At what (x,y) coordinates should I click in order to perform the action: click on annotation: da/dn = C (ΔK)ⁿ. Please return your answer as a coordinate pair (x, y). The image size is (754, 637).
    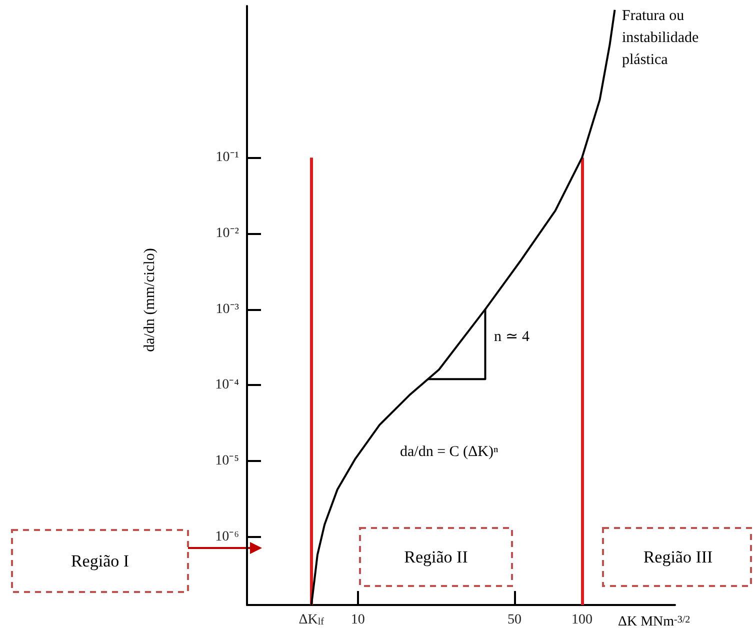
    Looking at the image, I should click on (449, 452).